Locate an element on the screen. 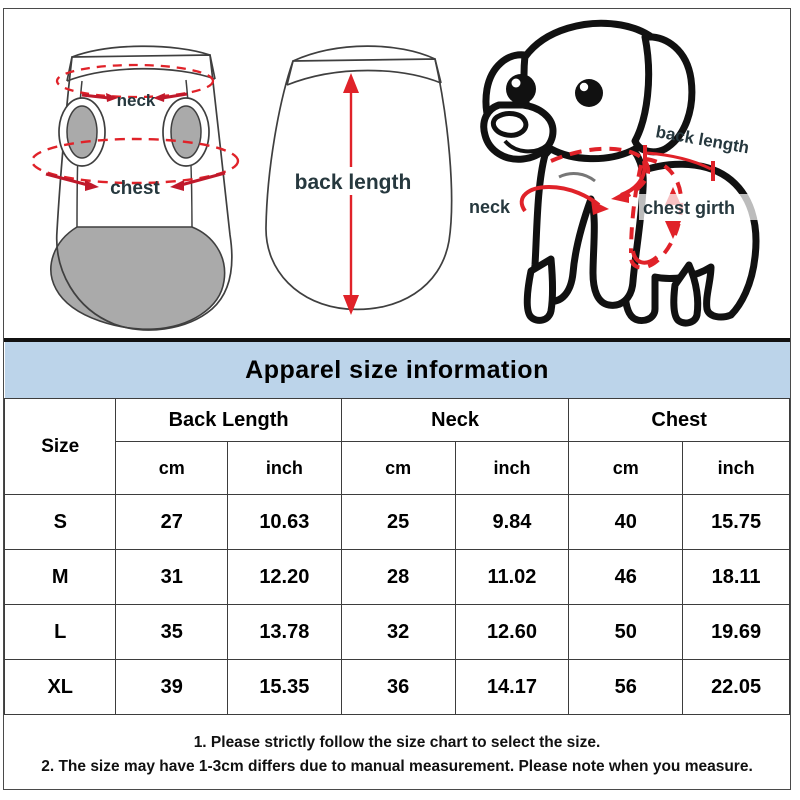 This screenshot has height=800, width=800. dog-right-ear is located at coordinates (663, 94).